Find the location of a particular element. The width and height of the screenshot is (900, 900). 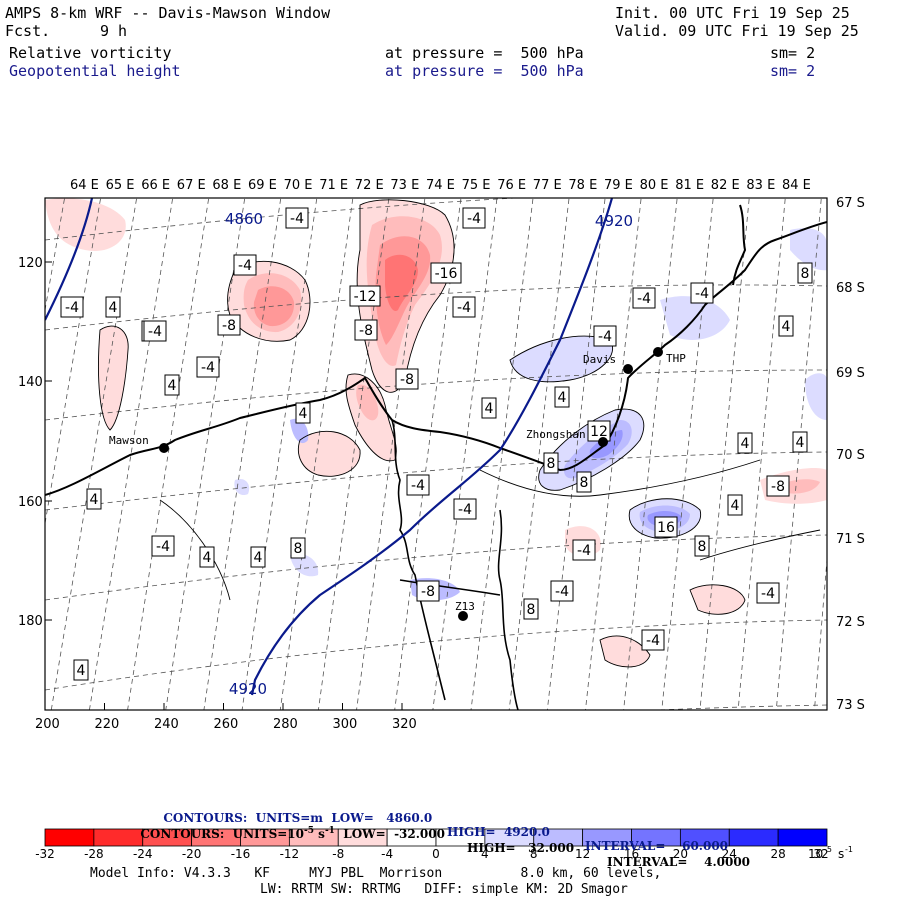

init-time: Init. 00 UTC Fri 19 Sep 25 is located at coordinates (732, 13).